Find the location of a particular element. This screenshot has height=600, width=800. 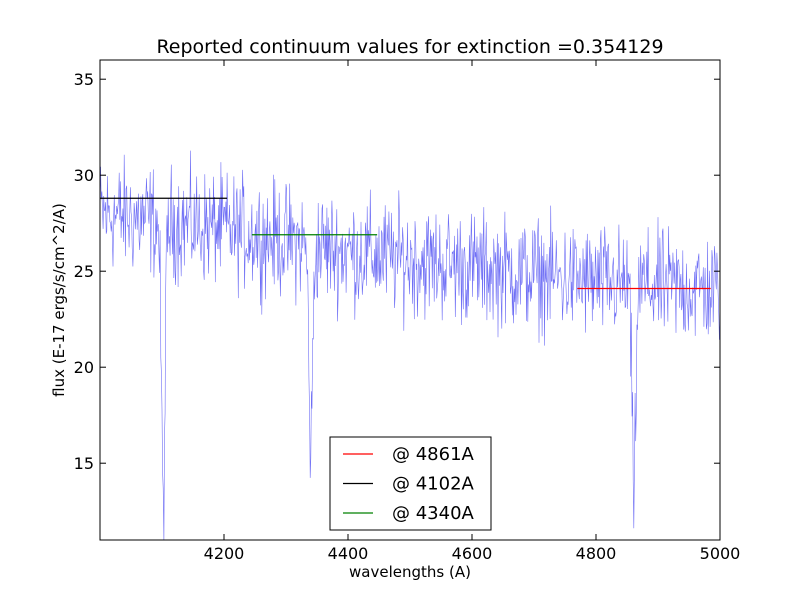

x-tick-label: 4400 is located at coordinates (348, 553).